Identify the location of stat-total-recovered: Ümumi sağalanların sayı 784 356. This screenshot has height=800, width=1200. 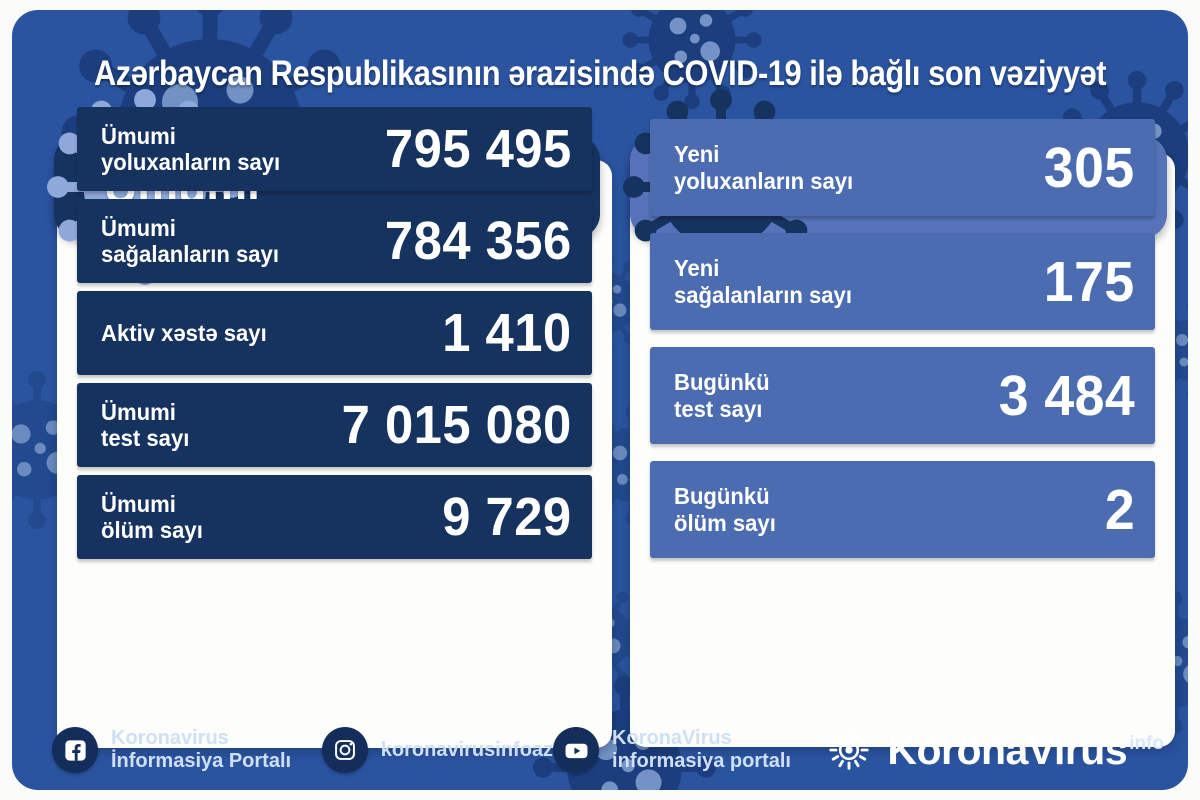
(334, 241).